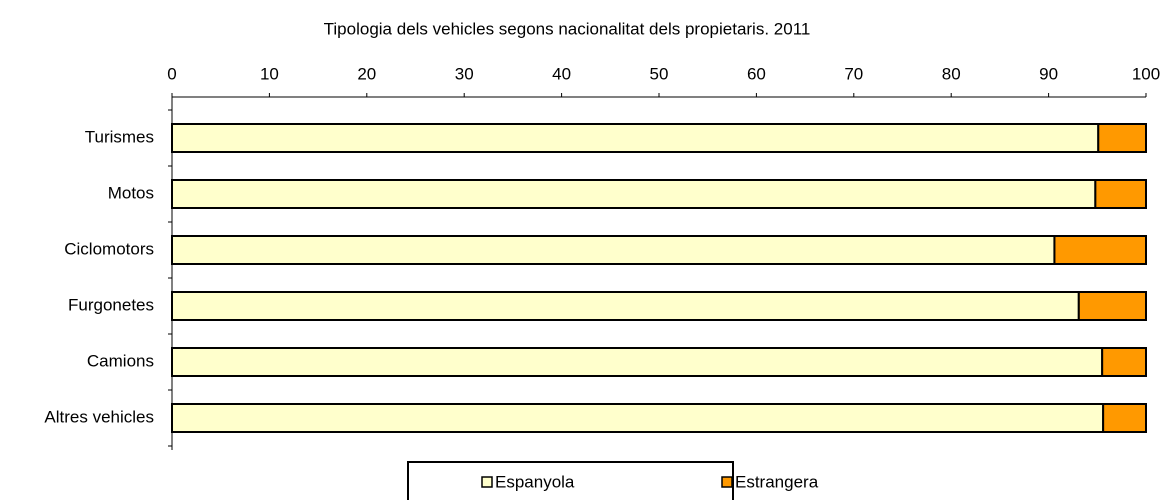 The width and height of the screenshot is (1168, 500). Describe the element at coordinates (561, 73) in the screenshot. I see `x-tick-label: 40` at that location.